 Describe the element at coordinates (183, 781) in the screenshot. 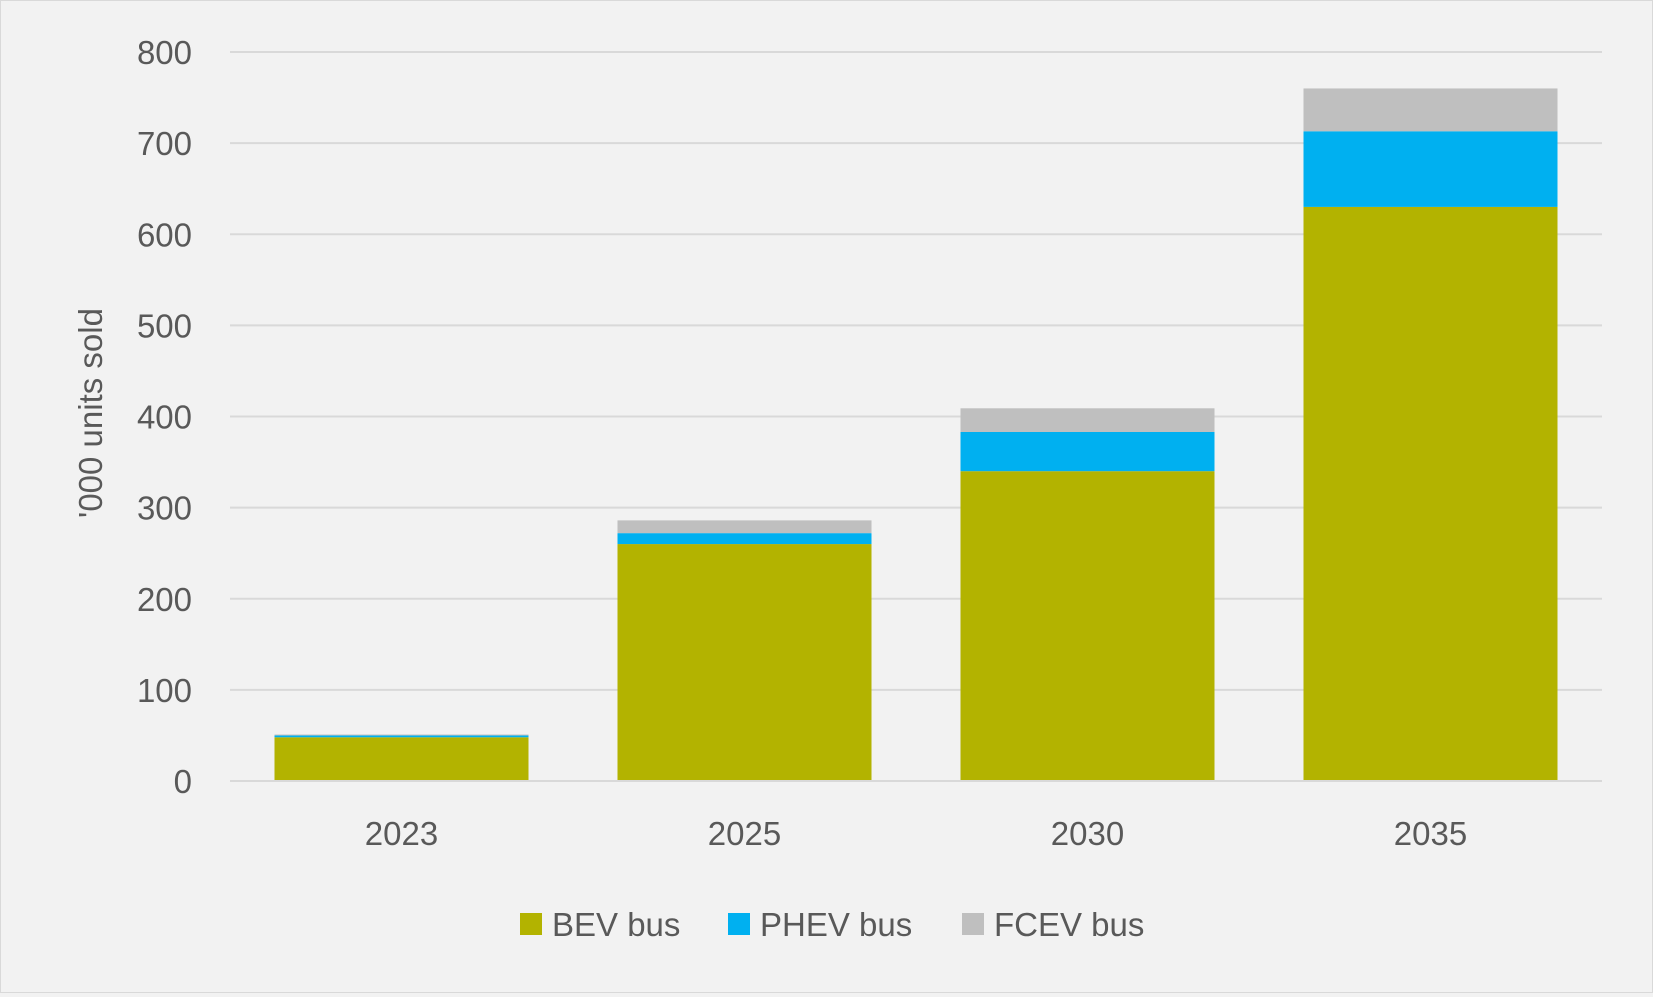

I see `y-tick-label: 0` at that location.